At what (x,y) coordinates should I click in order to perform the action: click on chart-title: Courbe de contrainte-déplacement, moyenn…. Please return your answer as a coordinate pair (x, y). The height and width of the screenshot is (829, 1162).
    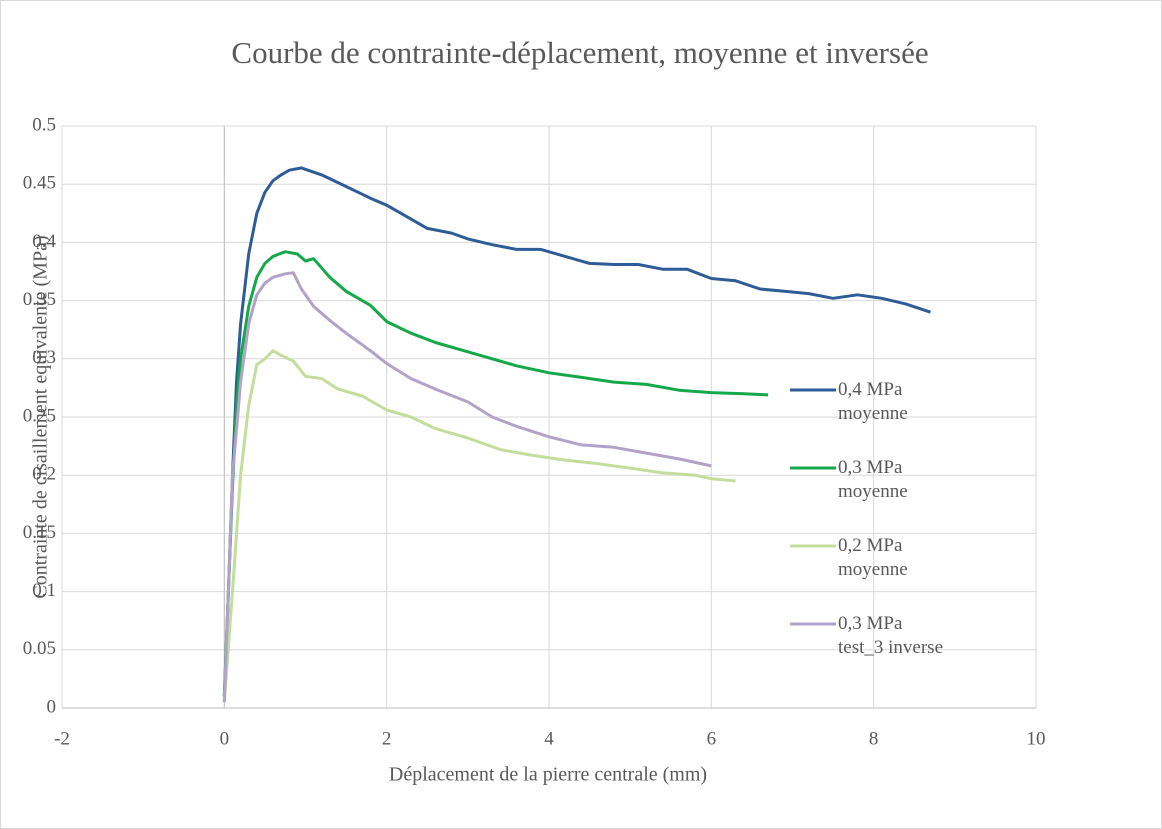
    Looking at the image, I should click on (579, 52).